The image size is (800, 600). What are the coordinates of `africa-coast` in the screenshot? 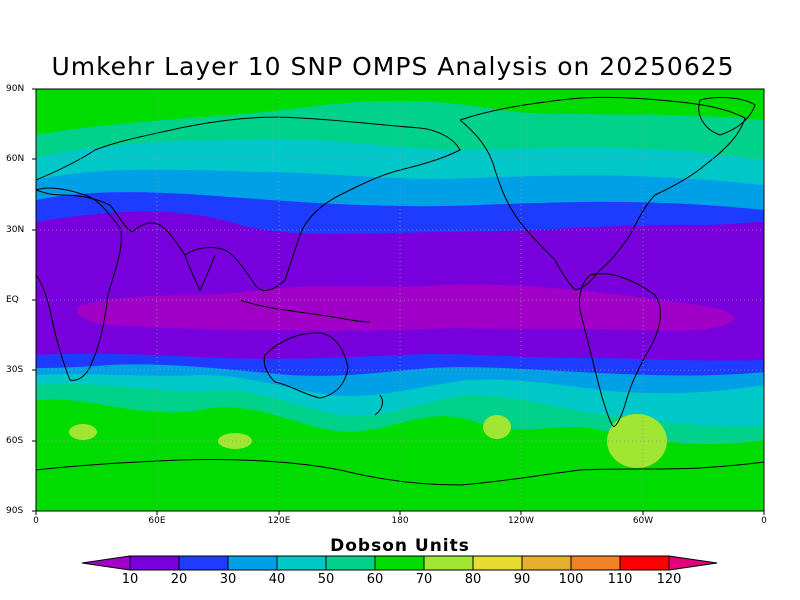 It's located at (79, 284).